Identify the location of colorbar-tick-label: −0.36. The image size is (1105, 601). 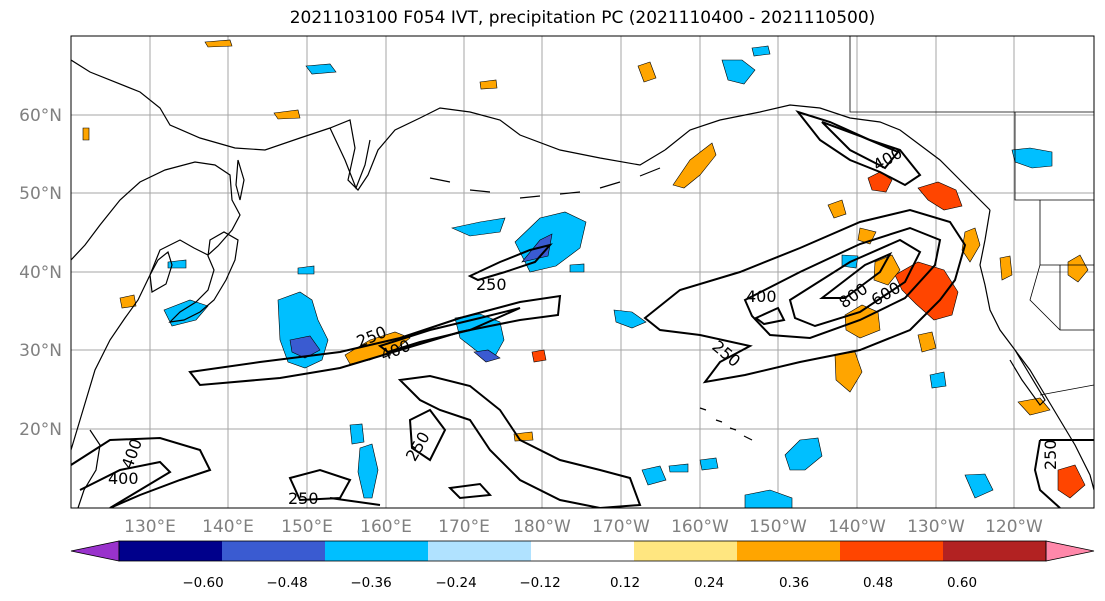
(370, 583).